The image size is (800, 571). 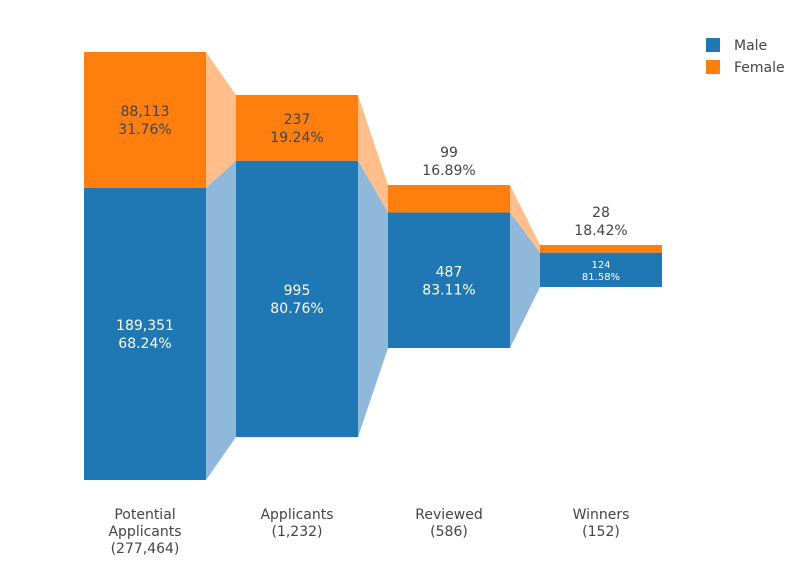 I want to click on label-male-1: 189,351 68.24%, so click(x=145, y=335).